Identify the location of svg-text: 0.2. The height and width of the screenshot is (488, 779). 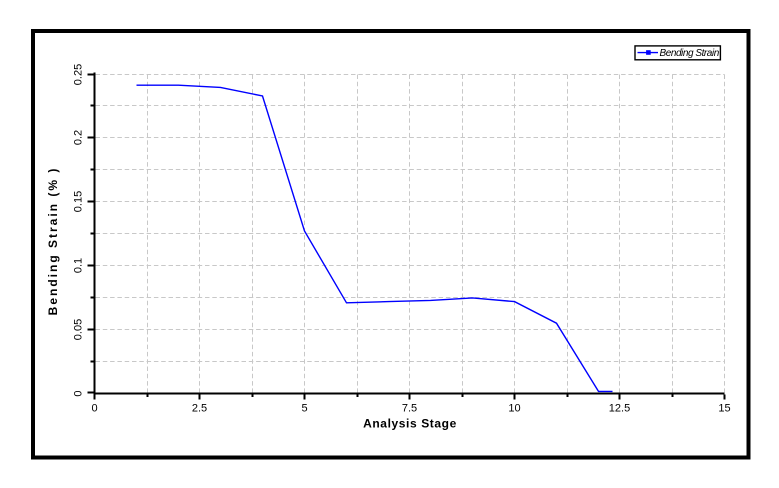
(79, 137).